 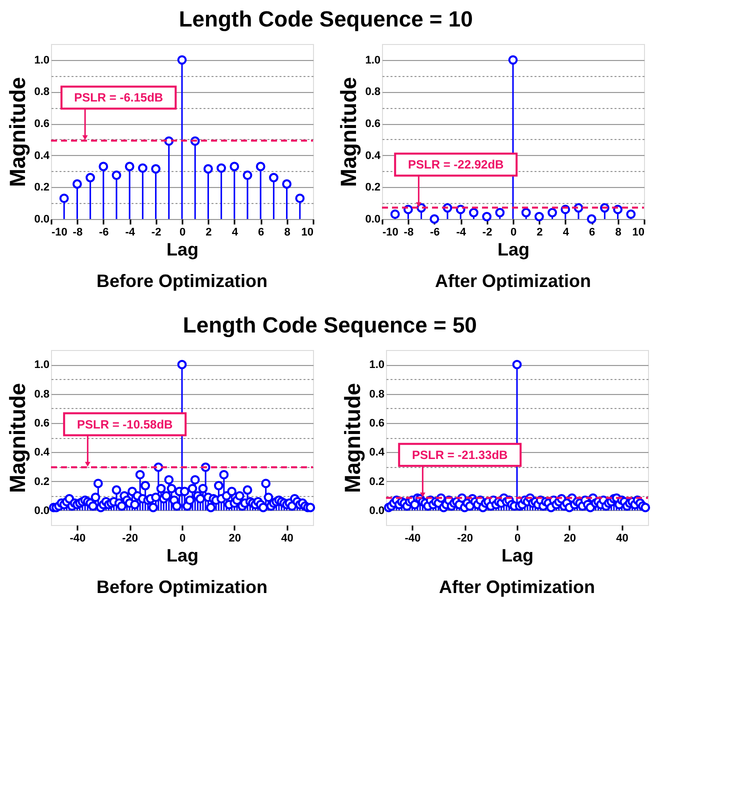 I want to click on annotation: PSLR = -21.33dB, so click(x=460, y=455).